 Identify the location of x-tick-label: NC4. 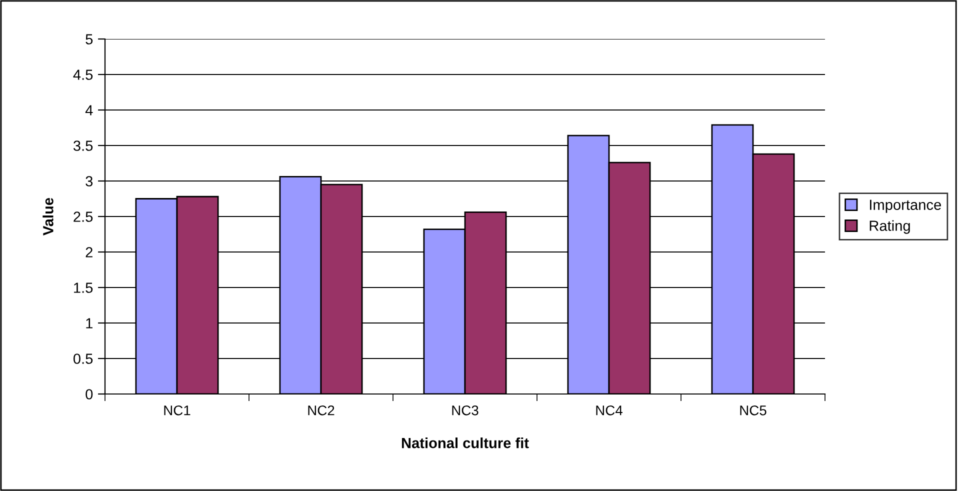
(609, 410).